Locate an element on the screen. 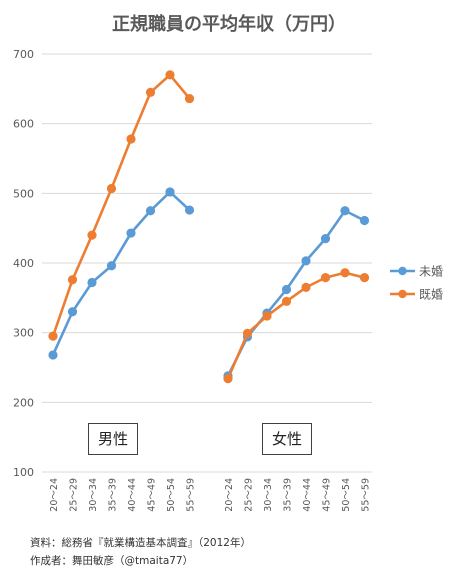 The height and width of the screenshot is (581, 458). y-tick-label: 300 is located at coordinates (23, 333).